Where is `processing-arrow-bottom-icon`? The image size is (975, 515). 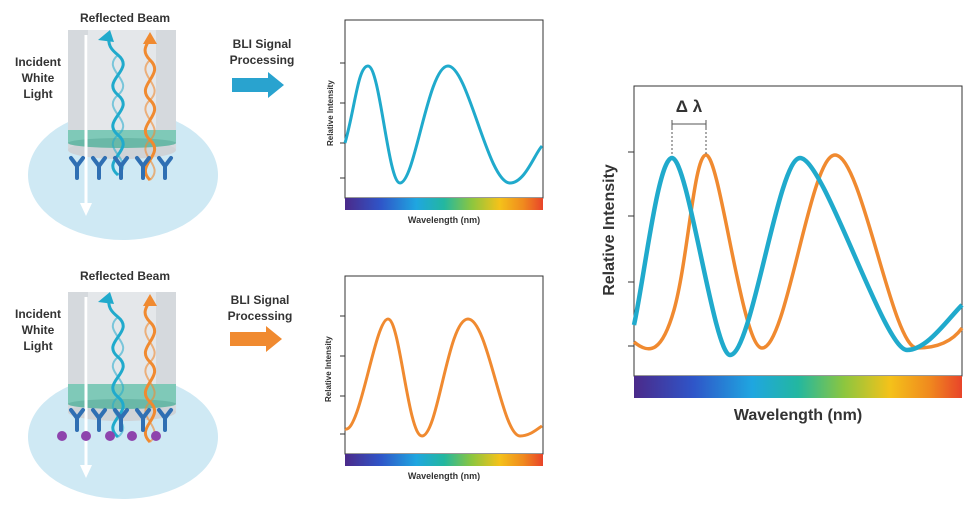 processing-arrow-bottom-icon is located at coordinates (256, 339).